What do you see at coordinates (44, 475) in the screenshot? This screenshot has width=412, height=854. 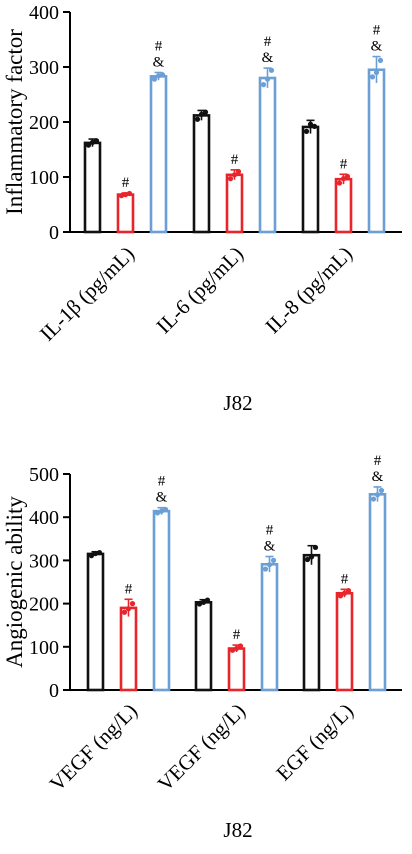 I see `y-tick-label: 500` at bounding box center [44, 475].